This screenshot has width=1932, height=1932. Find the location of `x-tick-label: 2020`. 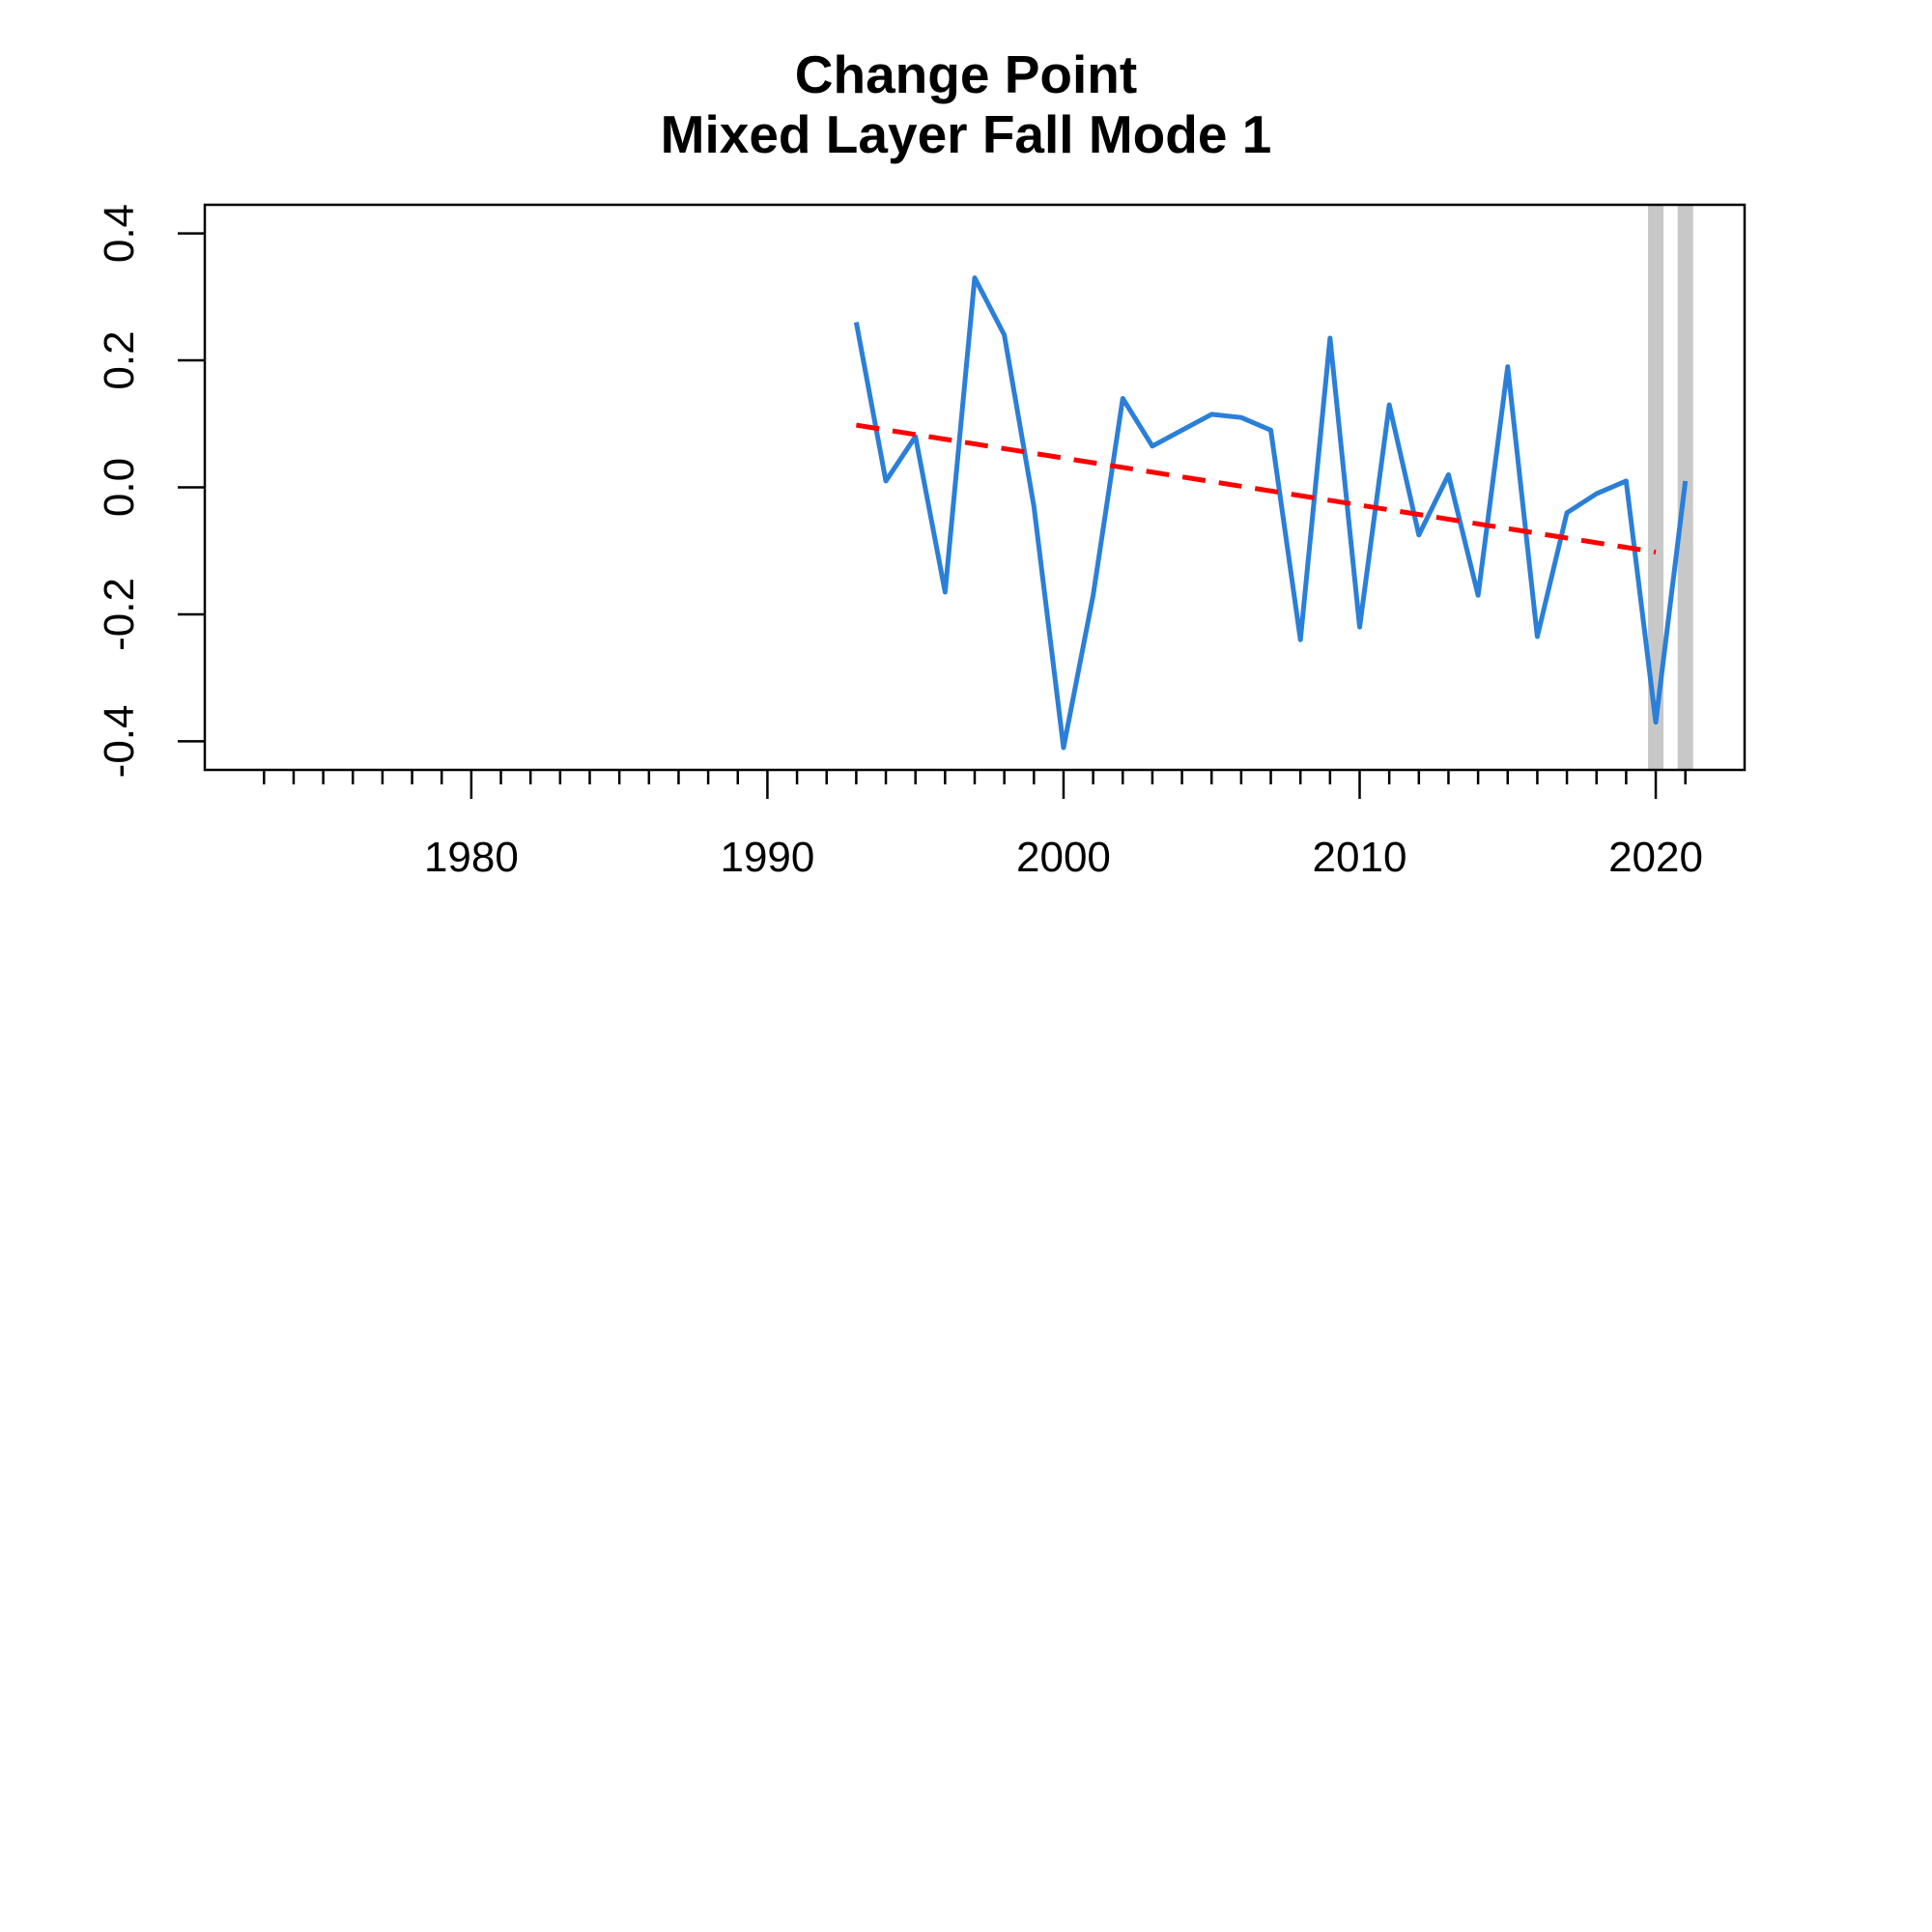

x-tick-label: 2020 is located at coordinates (1655, 857).